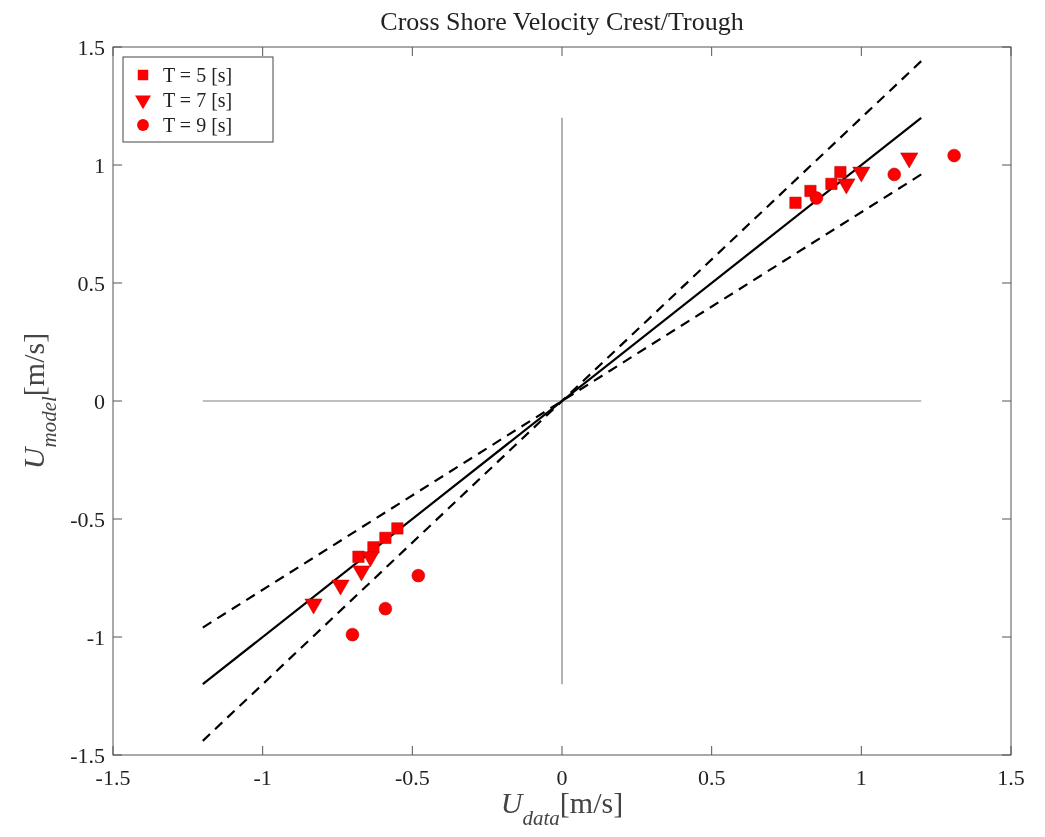  I want to click on x-tick-label: 0.5, so click(711, 777).